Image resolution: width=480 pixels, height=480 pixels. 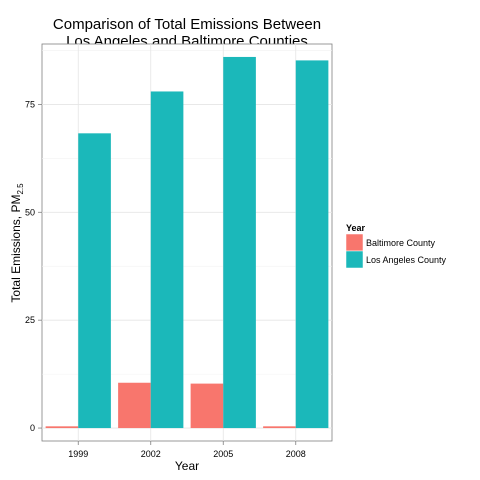 What do you see at coordinates (401, 243) in the screenshot?
I see `legend-label: Baltimore County` at bounding box center [401, 243].